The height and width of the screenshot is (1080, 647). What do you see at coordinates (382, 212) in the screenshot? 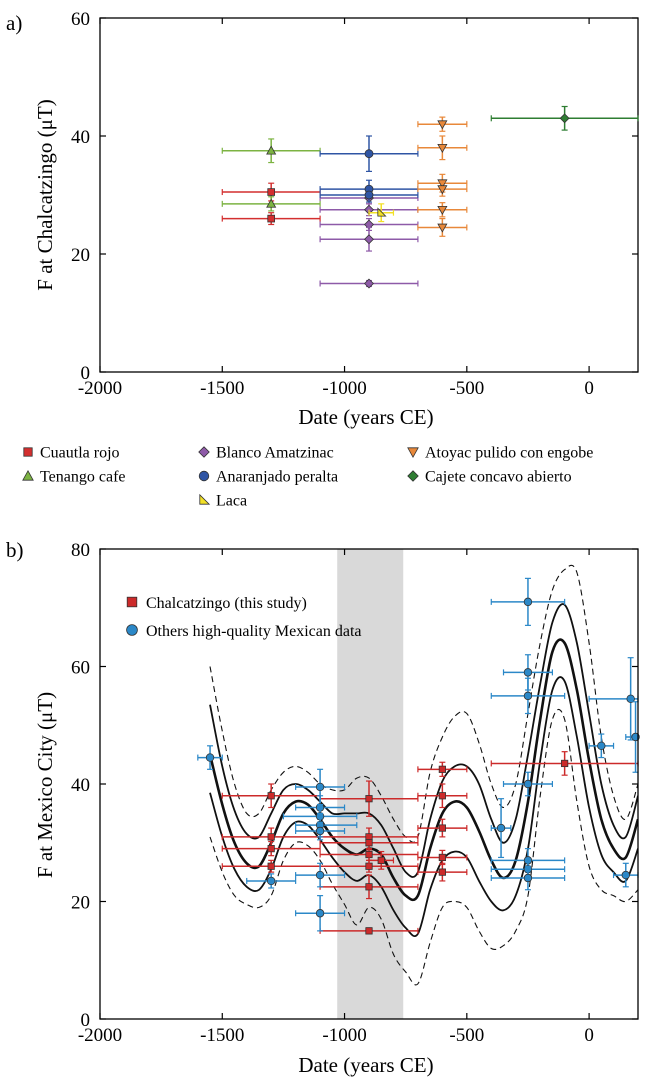
I see `marker-laca` at bounding box center [382, 212].